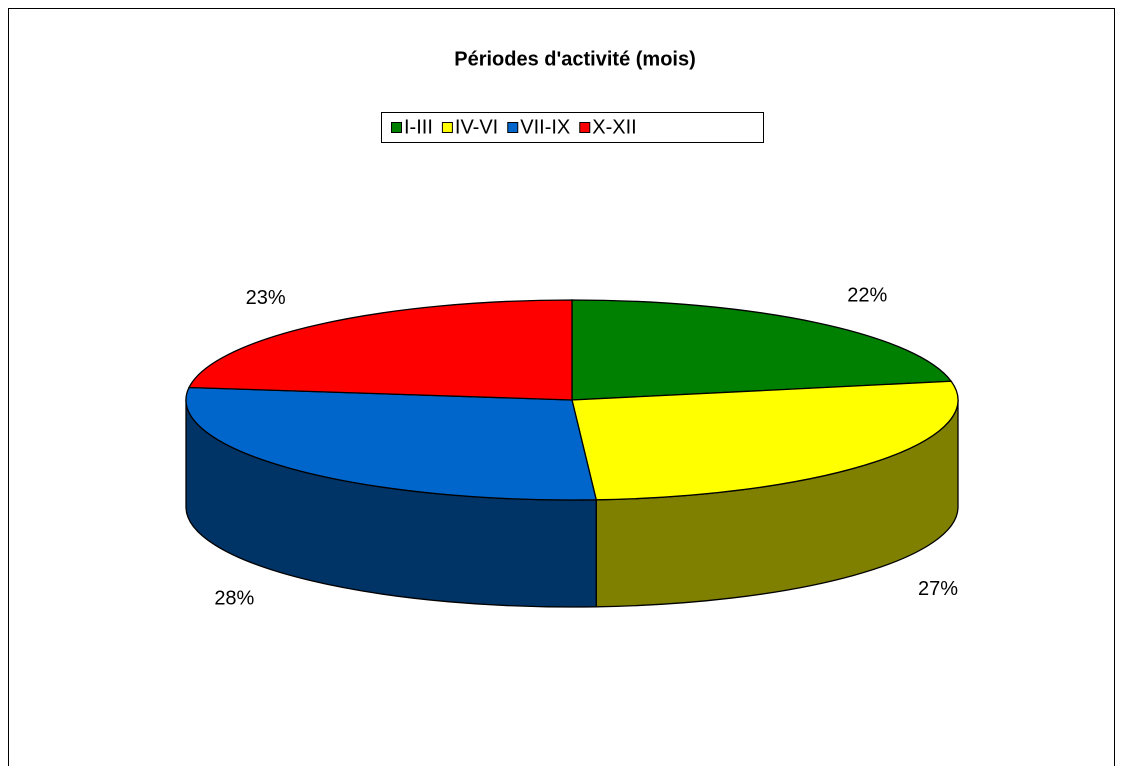 The image size is (1123, 766). I want to click on chart-title: Périodes d'activité (mois), so click(575, 59).